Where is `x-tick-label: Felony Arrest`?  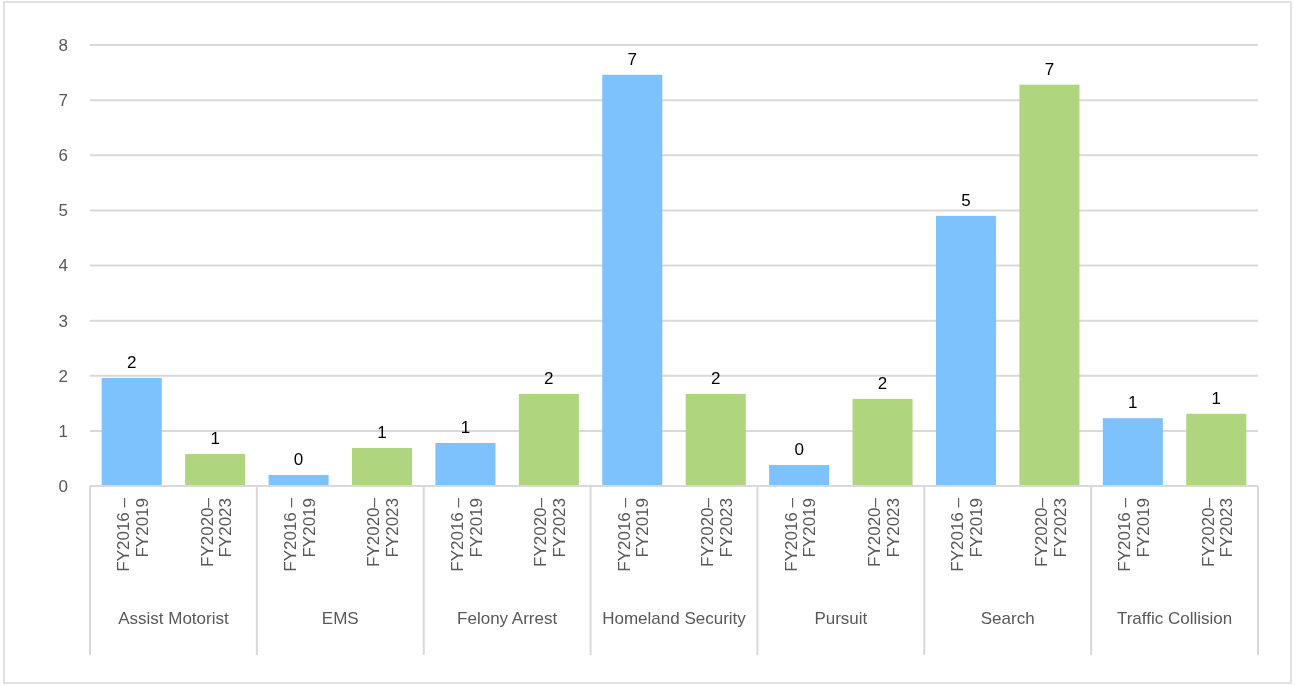
x-tick-label: Felony Arrest is located at coordinates (507, 618).